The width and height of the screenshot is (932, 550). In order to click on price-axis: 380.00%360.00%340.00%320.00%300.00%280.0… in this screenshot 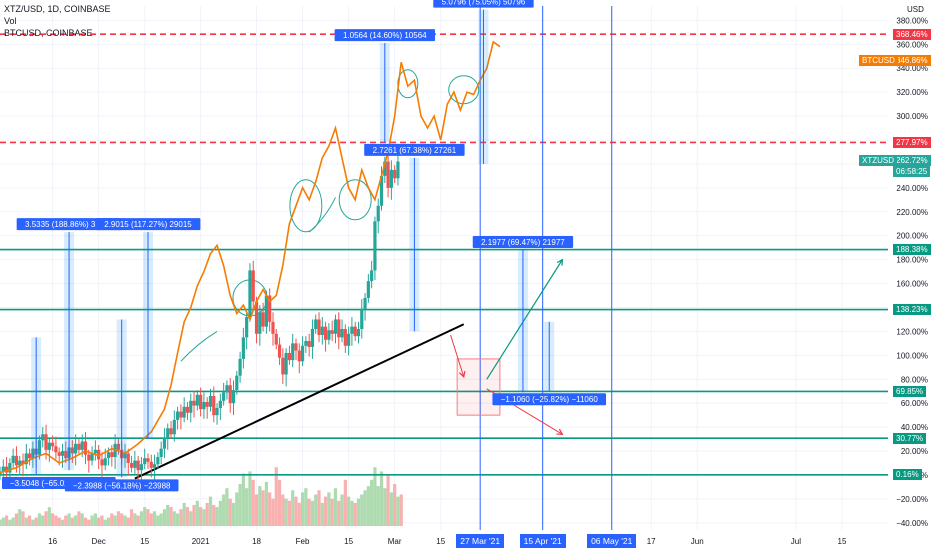, I will do `click(910, 275)`.